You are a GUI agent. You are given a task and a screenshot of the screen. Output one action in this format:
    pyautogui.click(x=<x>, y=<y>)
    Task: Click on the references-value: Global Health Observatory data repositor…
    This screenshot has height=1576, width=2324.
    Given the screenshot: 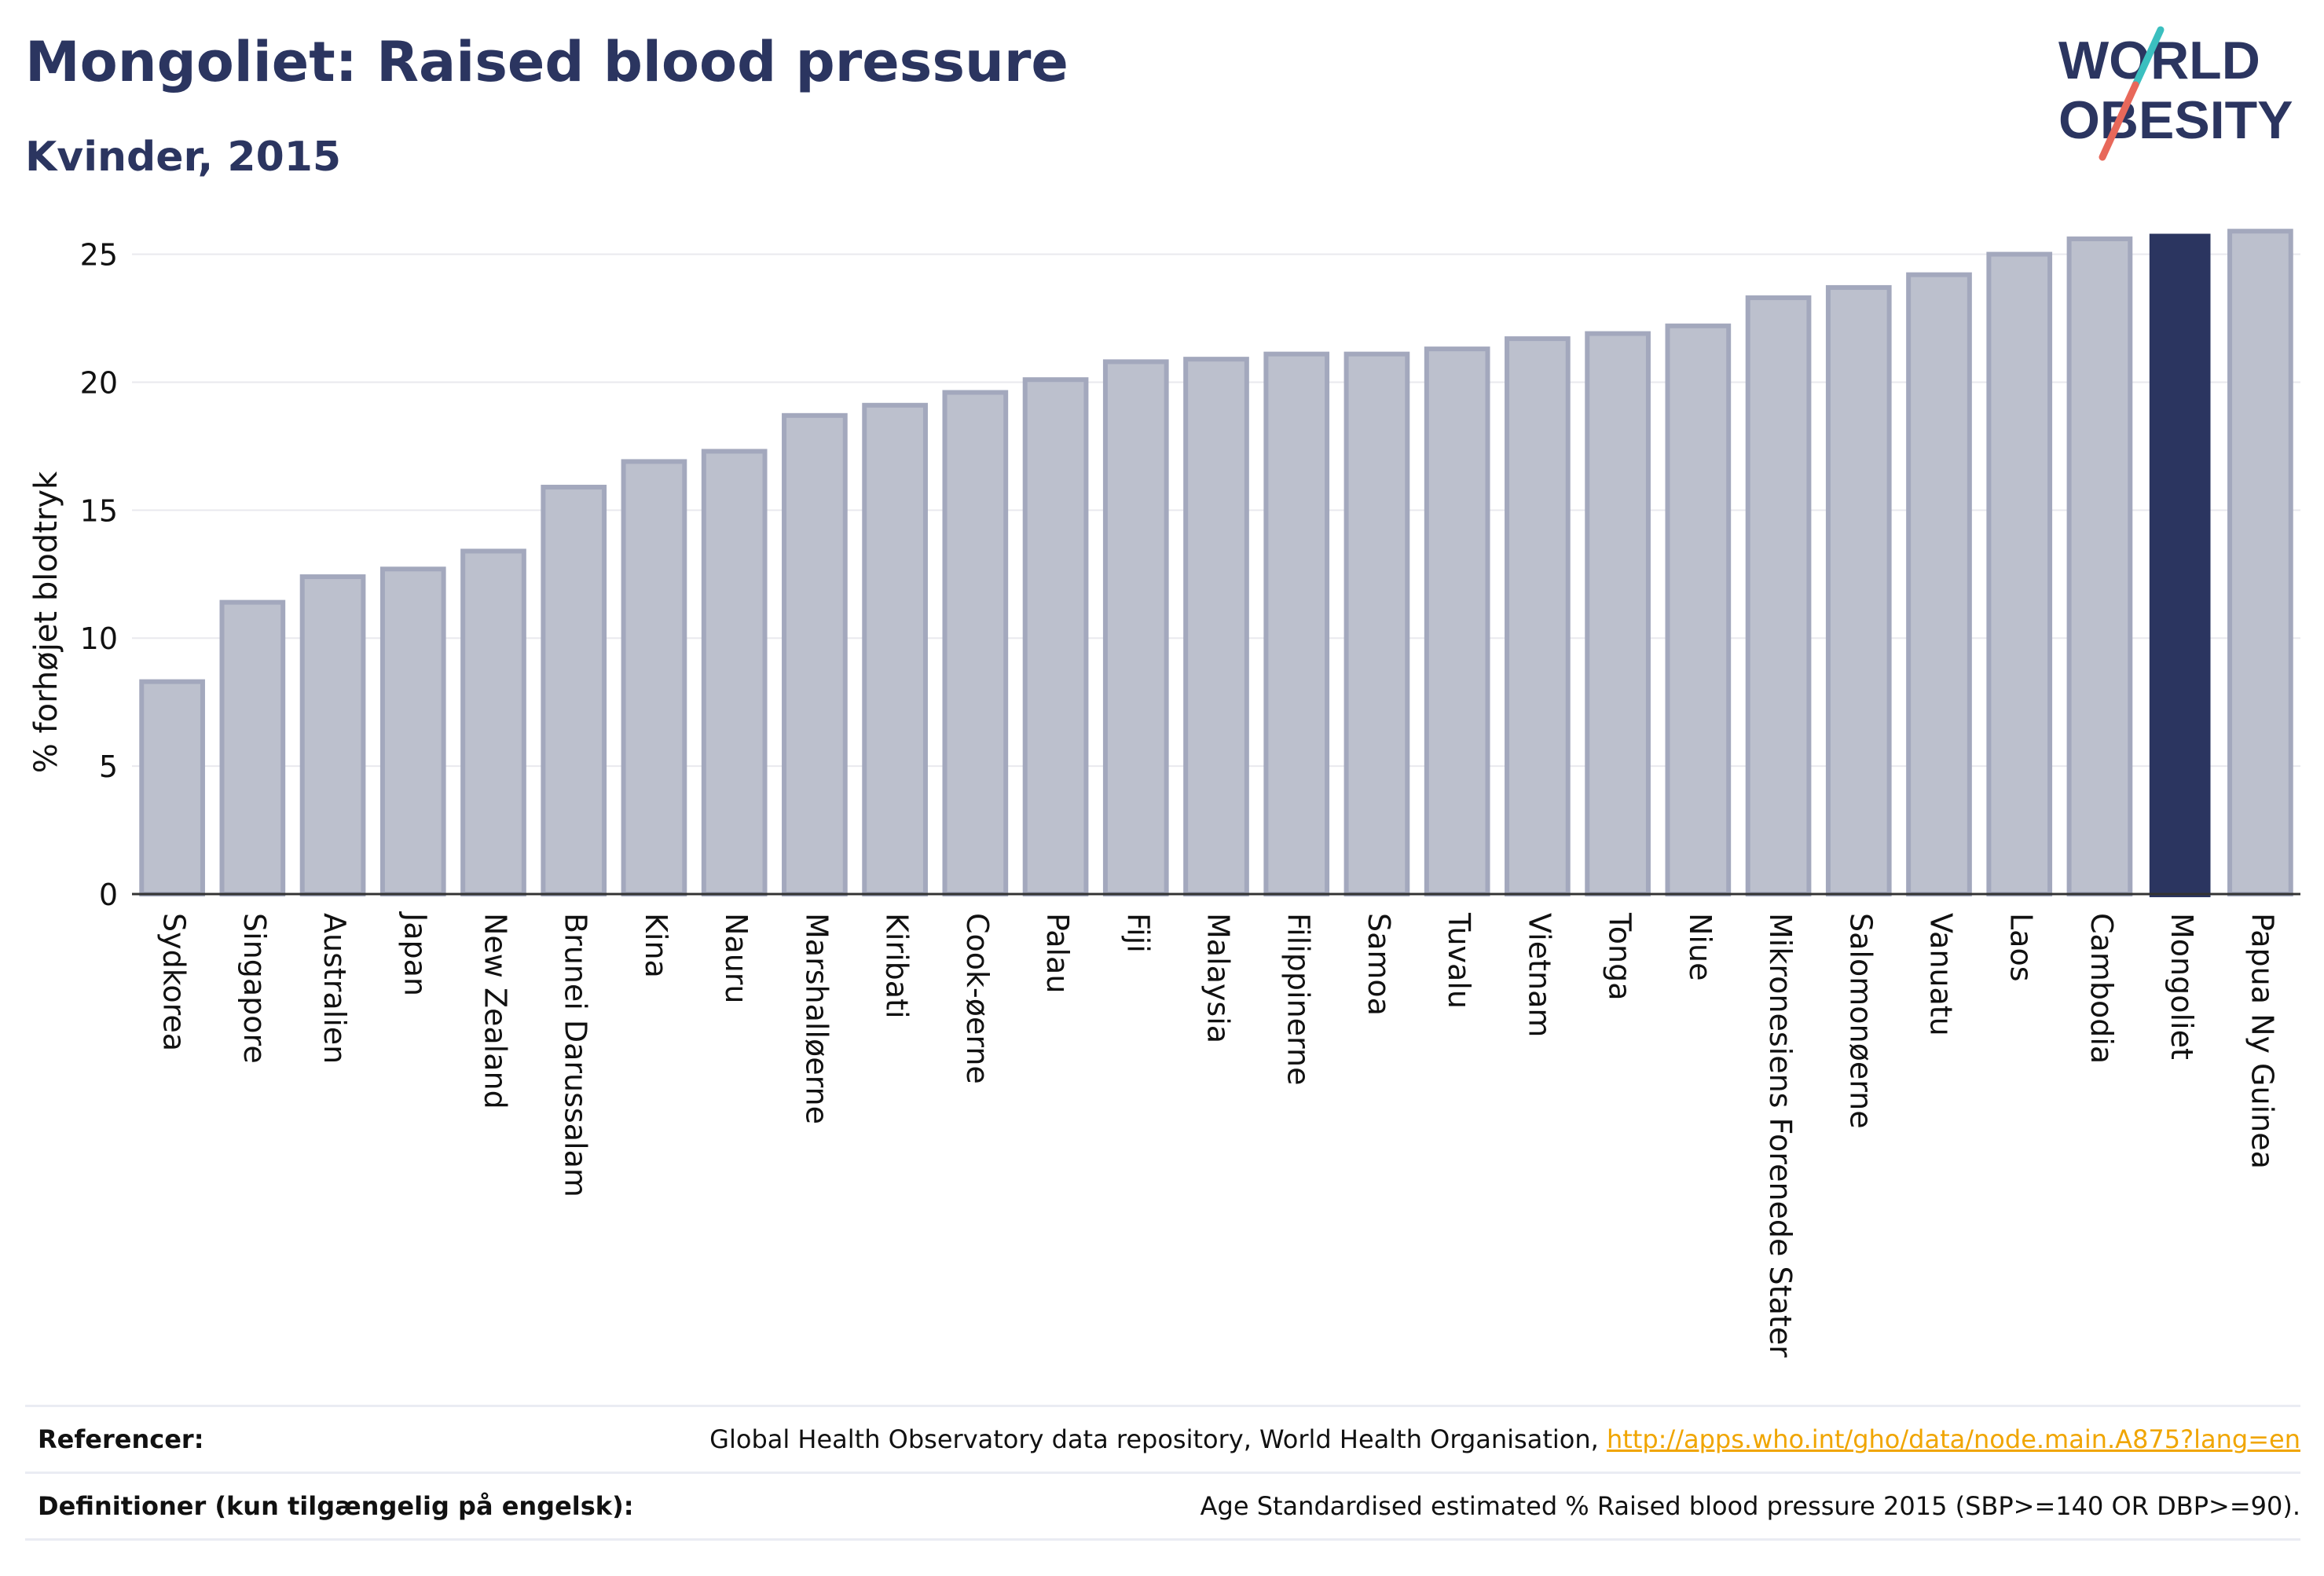 What is the action you would take?
    pyautogui.click(x=1504, y=1439)
    